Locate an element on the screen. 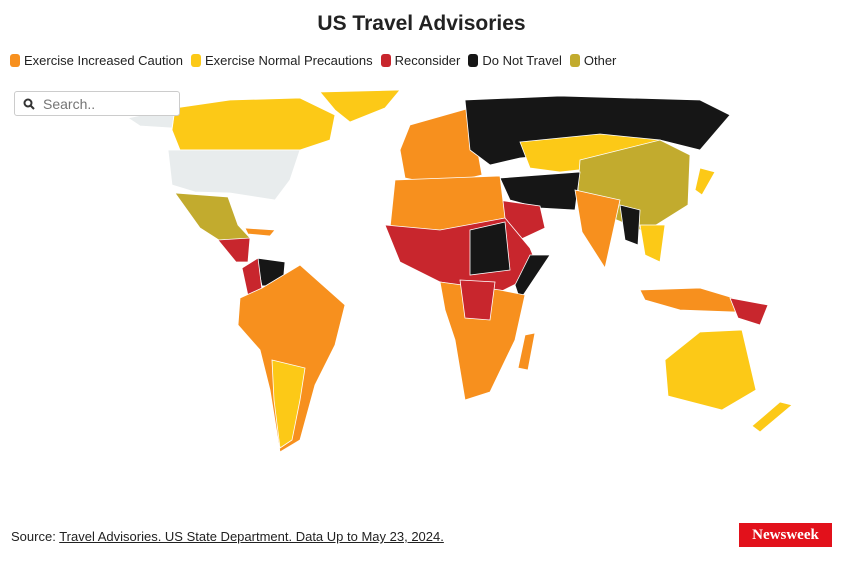 The image size is (843, 575). papua is located at coordinates (749, 311).